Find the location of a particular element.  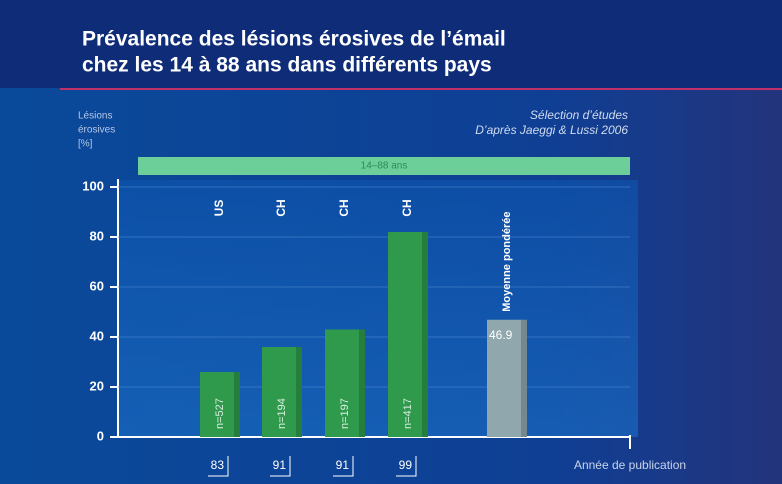

x-axis-label: Année de publication is located at coordinates (630, 465).